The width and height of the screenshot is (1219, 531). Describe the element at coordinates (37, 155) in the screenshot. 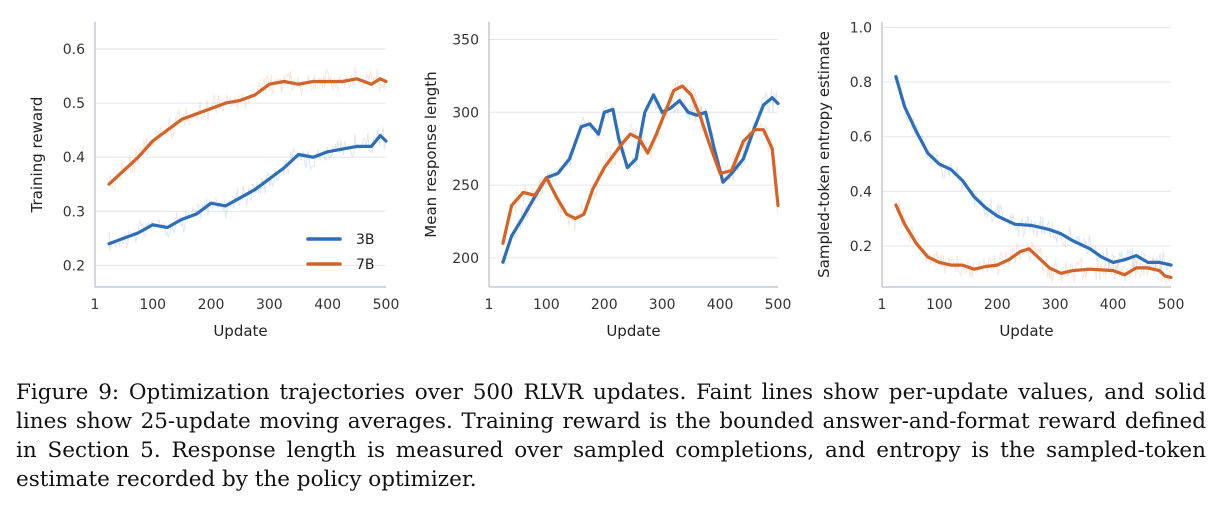

I see `y-axis-label: Training reward` at that location.